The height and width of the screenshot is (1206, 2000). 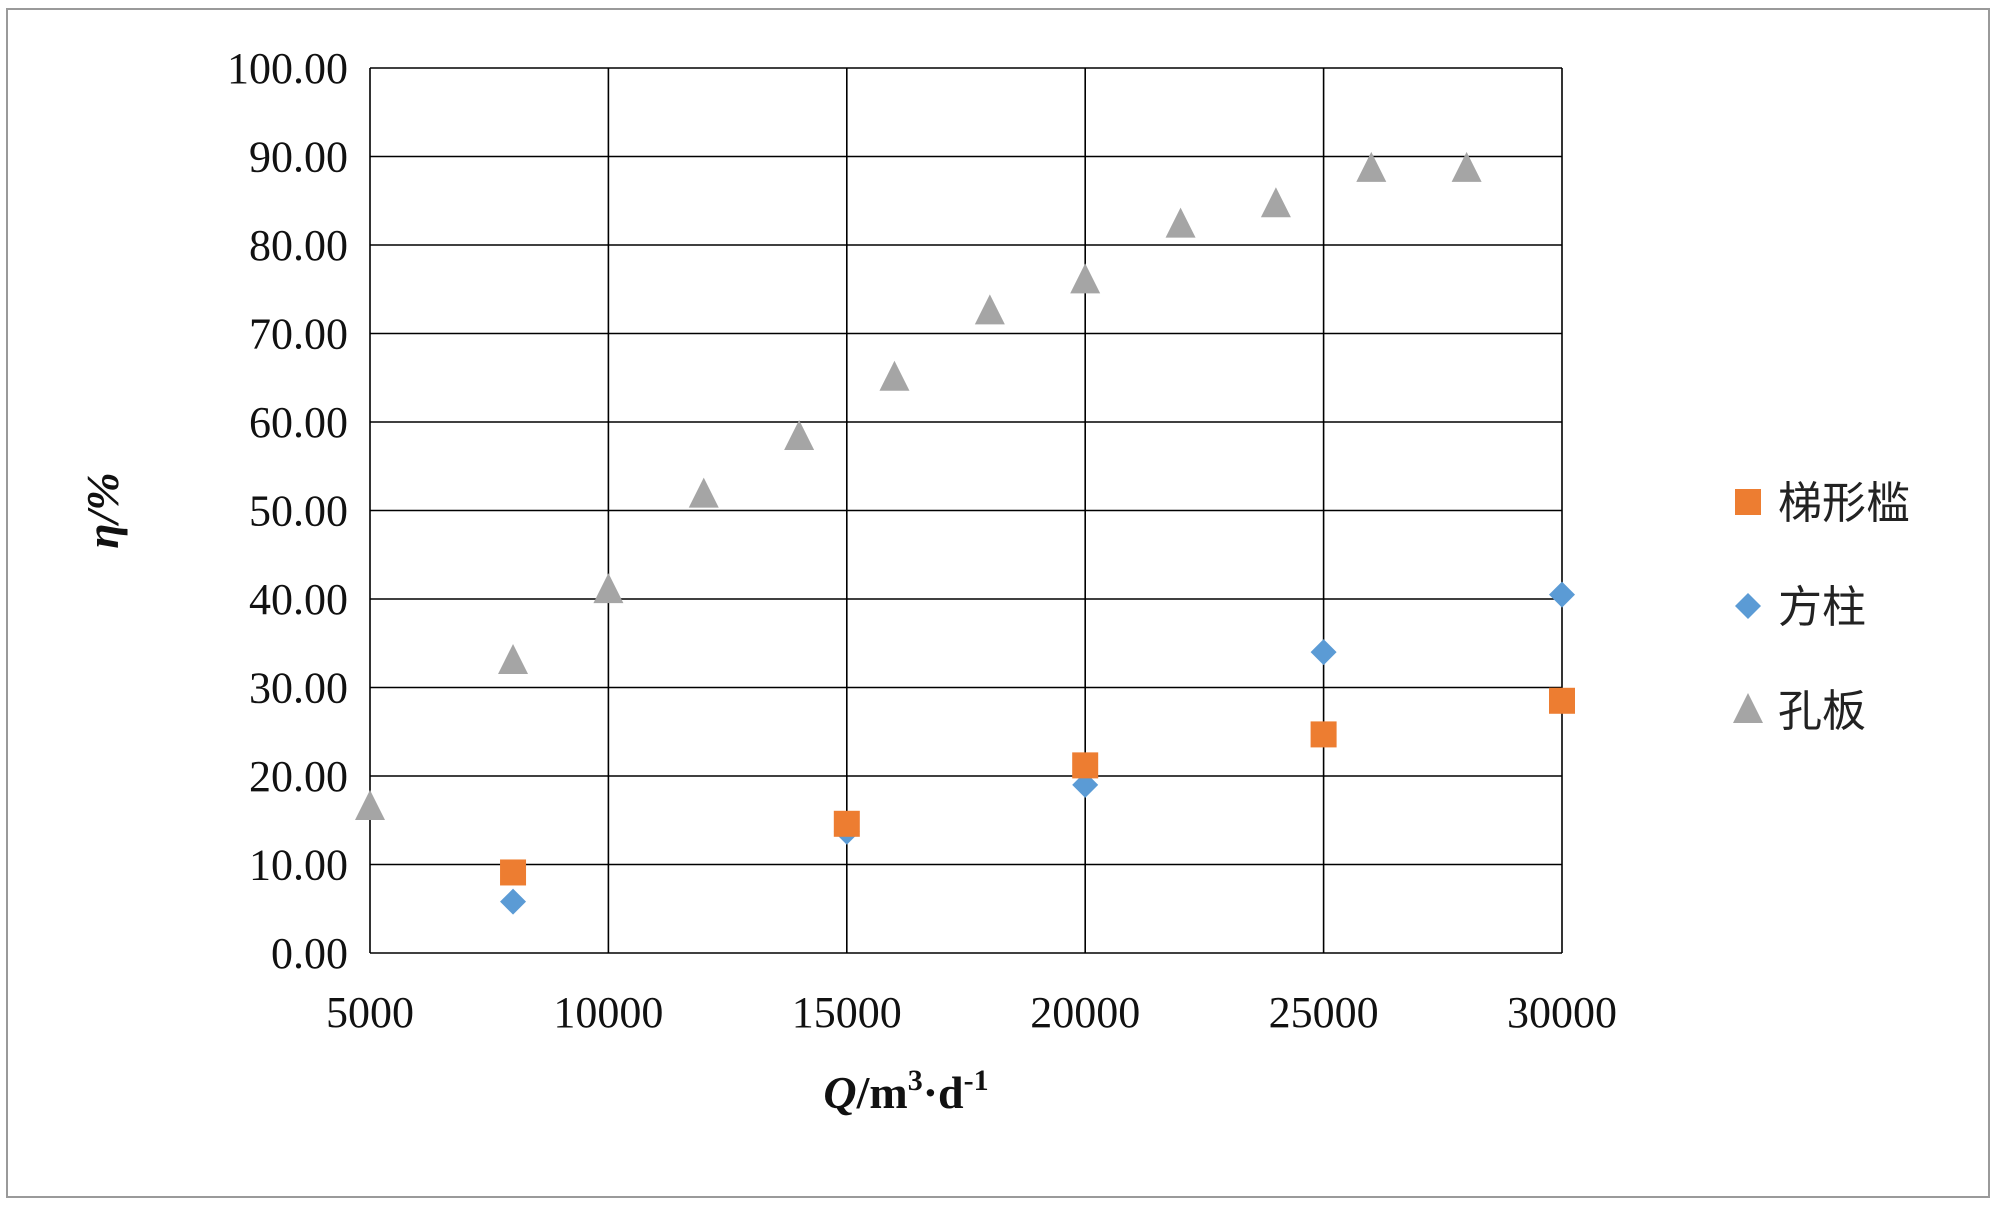 What do you see at coordinates (1822, 711) in the screenshot?
I see `legend-label: 孔板` at bounding box center [1822, 711].